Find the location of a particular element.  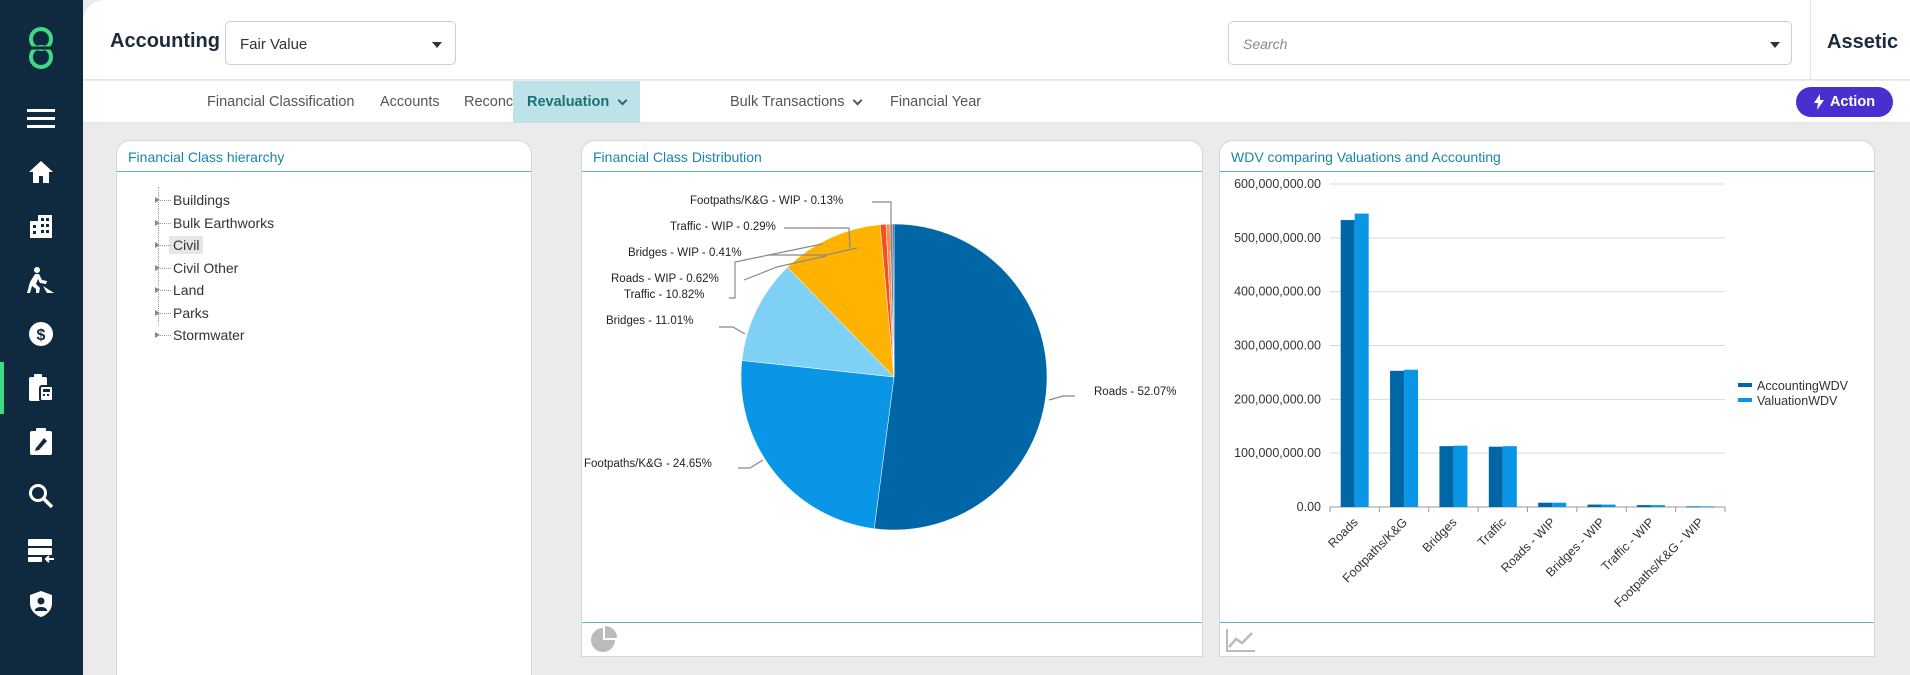

tree-item: Bulk Earthworks is located at coordinates (207, 223).